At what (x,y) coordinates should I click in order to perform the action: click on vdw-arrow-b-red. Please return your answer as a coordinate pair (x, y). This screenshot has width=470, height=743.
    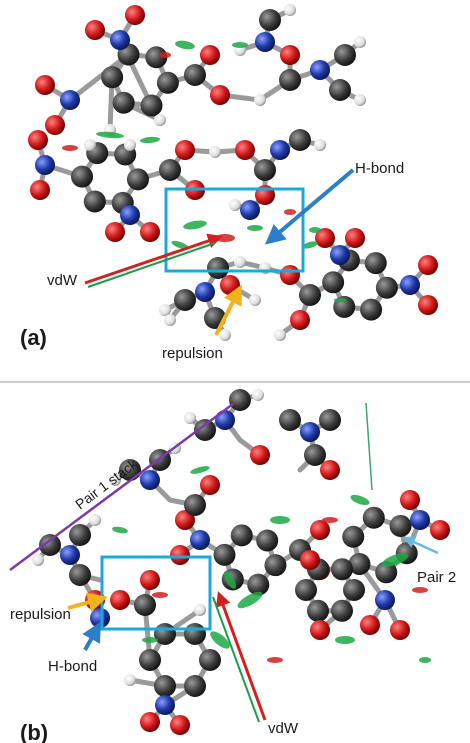
    Looking at the image, I should click on (241, 656).